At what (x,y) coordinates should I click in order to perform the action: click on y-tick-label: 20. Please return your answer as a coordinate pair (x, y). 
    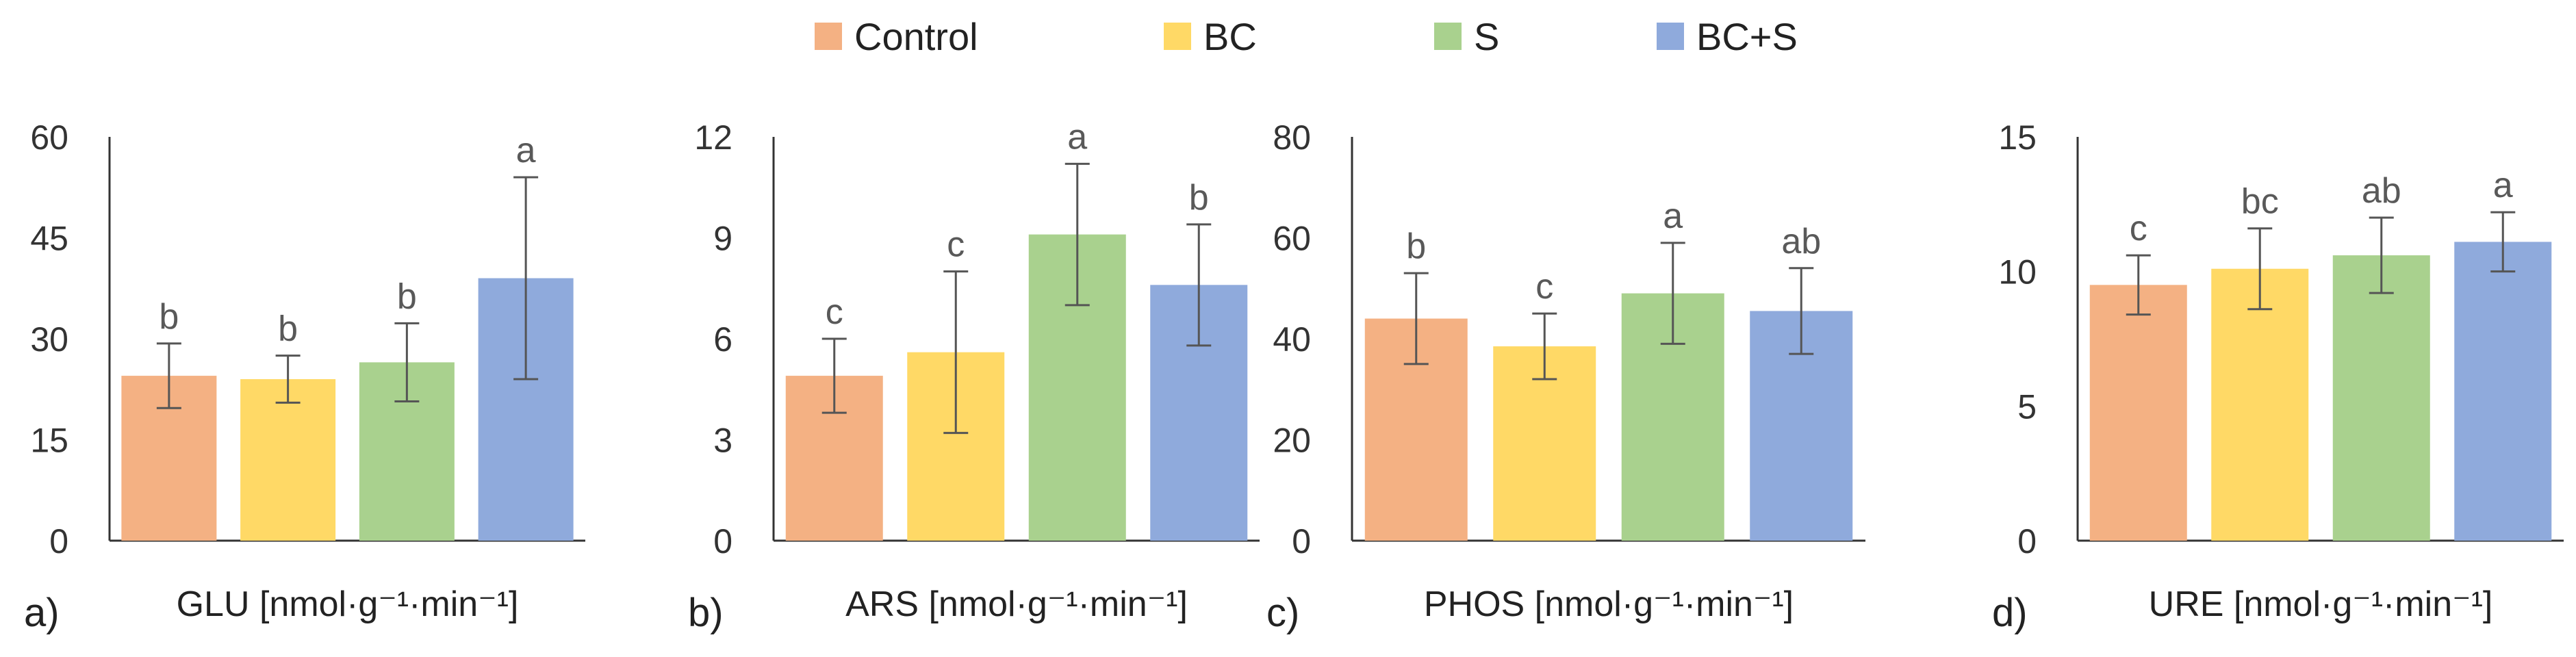
    Looking at the image, I should click on (1292, 441).